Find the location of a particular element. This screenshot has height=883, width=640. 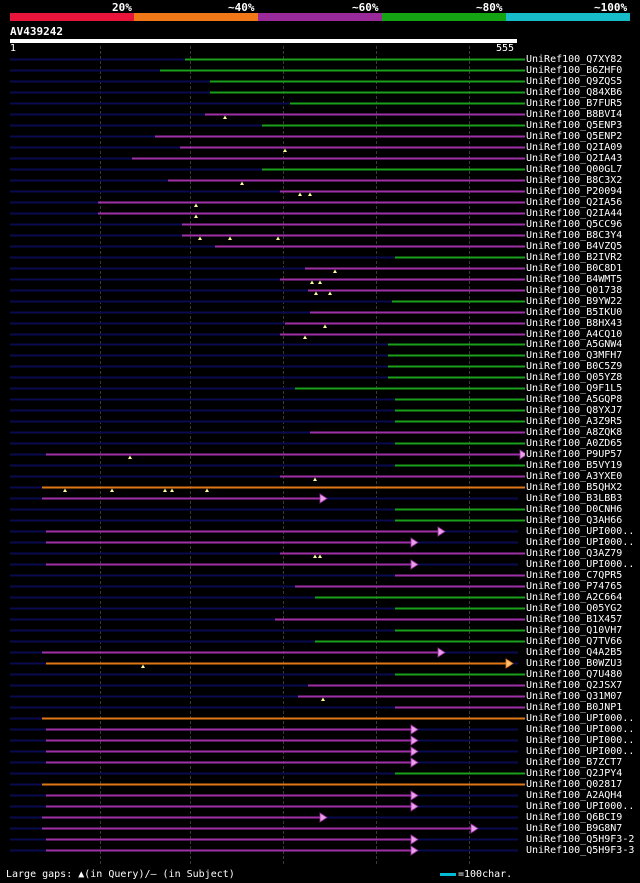

hit-label: UniRef100_Q3AZ79 is located at coordinates (574, 553).